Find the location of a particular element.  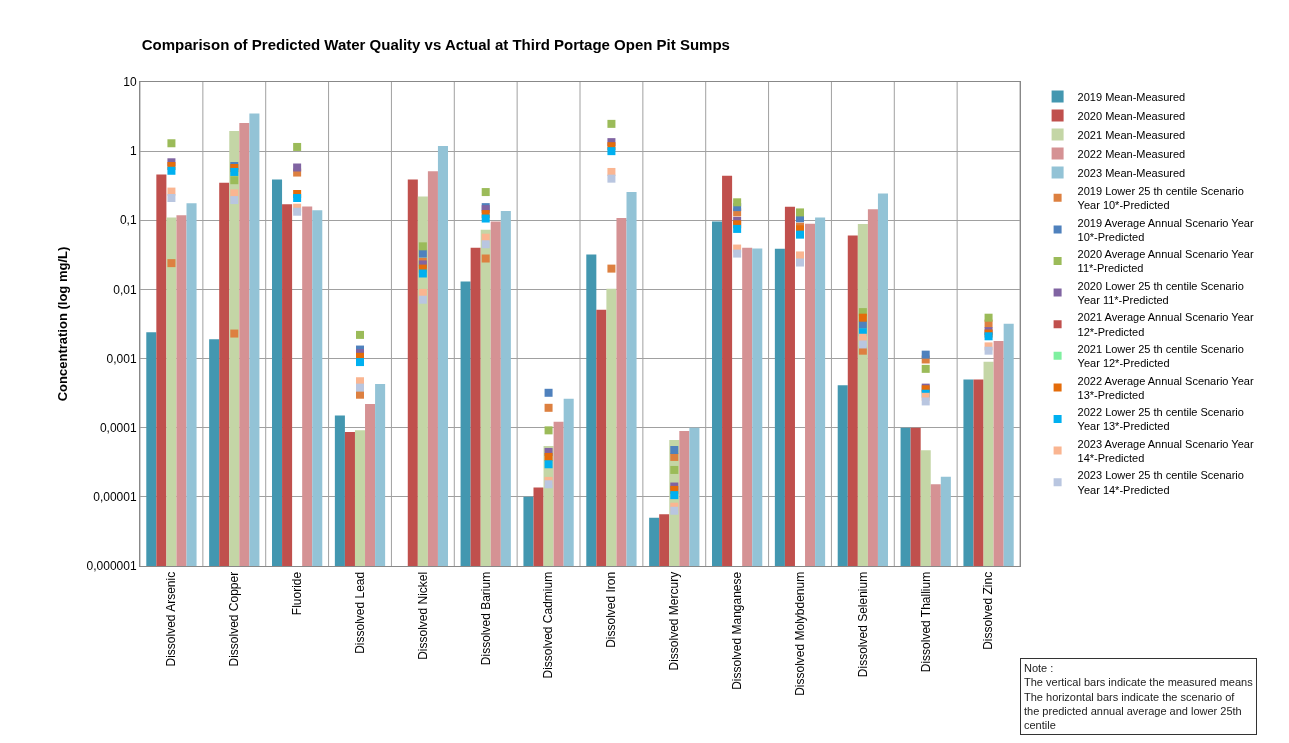

y-tick-label: 0,001 is located at coordinates (121, 358).